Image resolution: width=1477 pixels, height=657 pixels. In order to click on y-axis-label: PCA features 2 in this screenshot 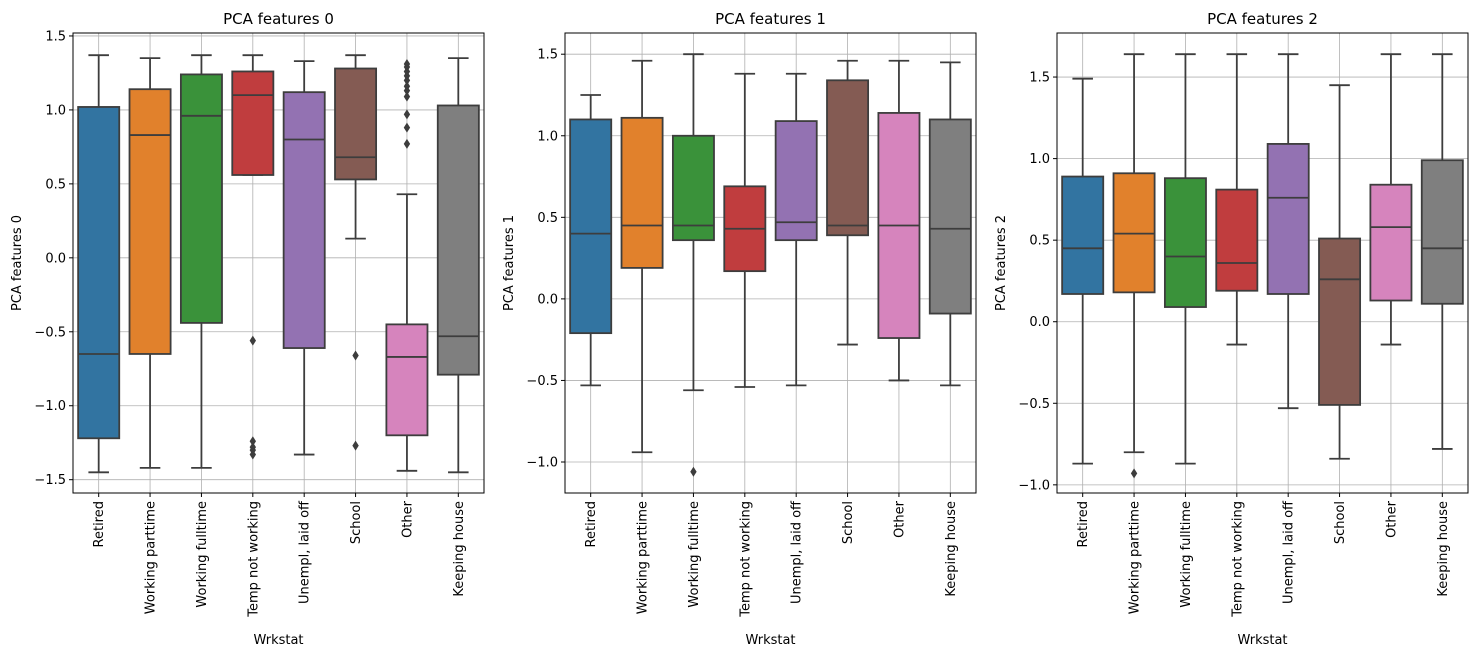, I will do `click(1001, 263)`.